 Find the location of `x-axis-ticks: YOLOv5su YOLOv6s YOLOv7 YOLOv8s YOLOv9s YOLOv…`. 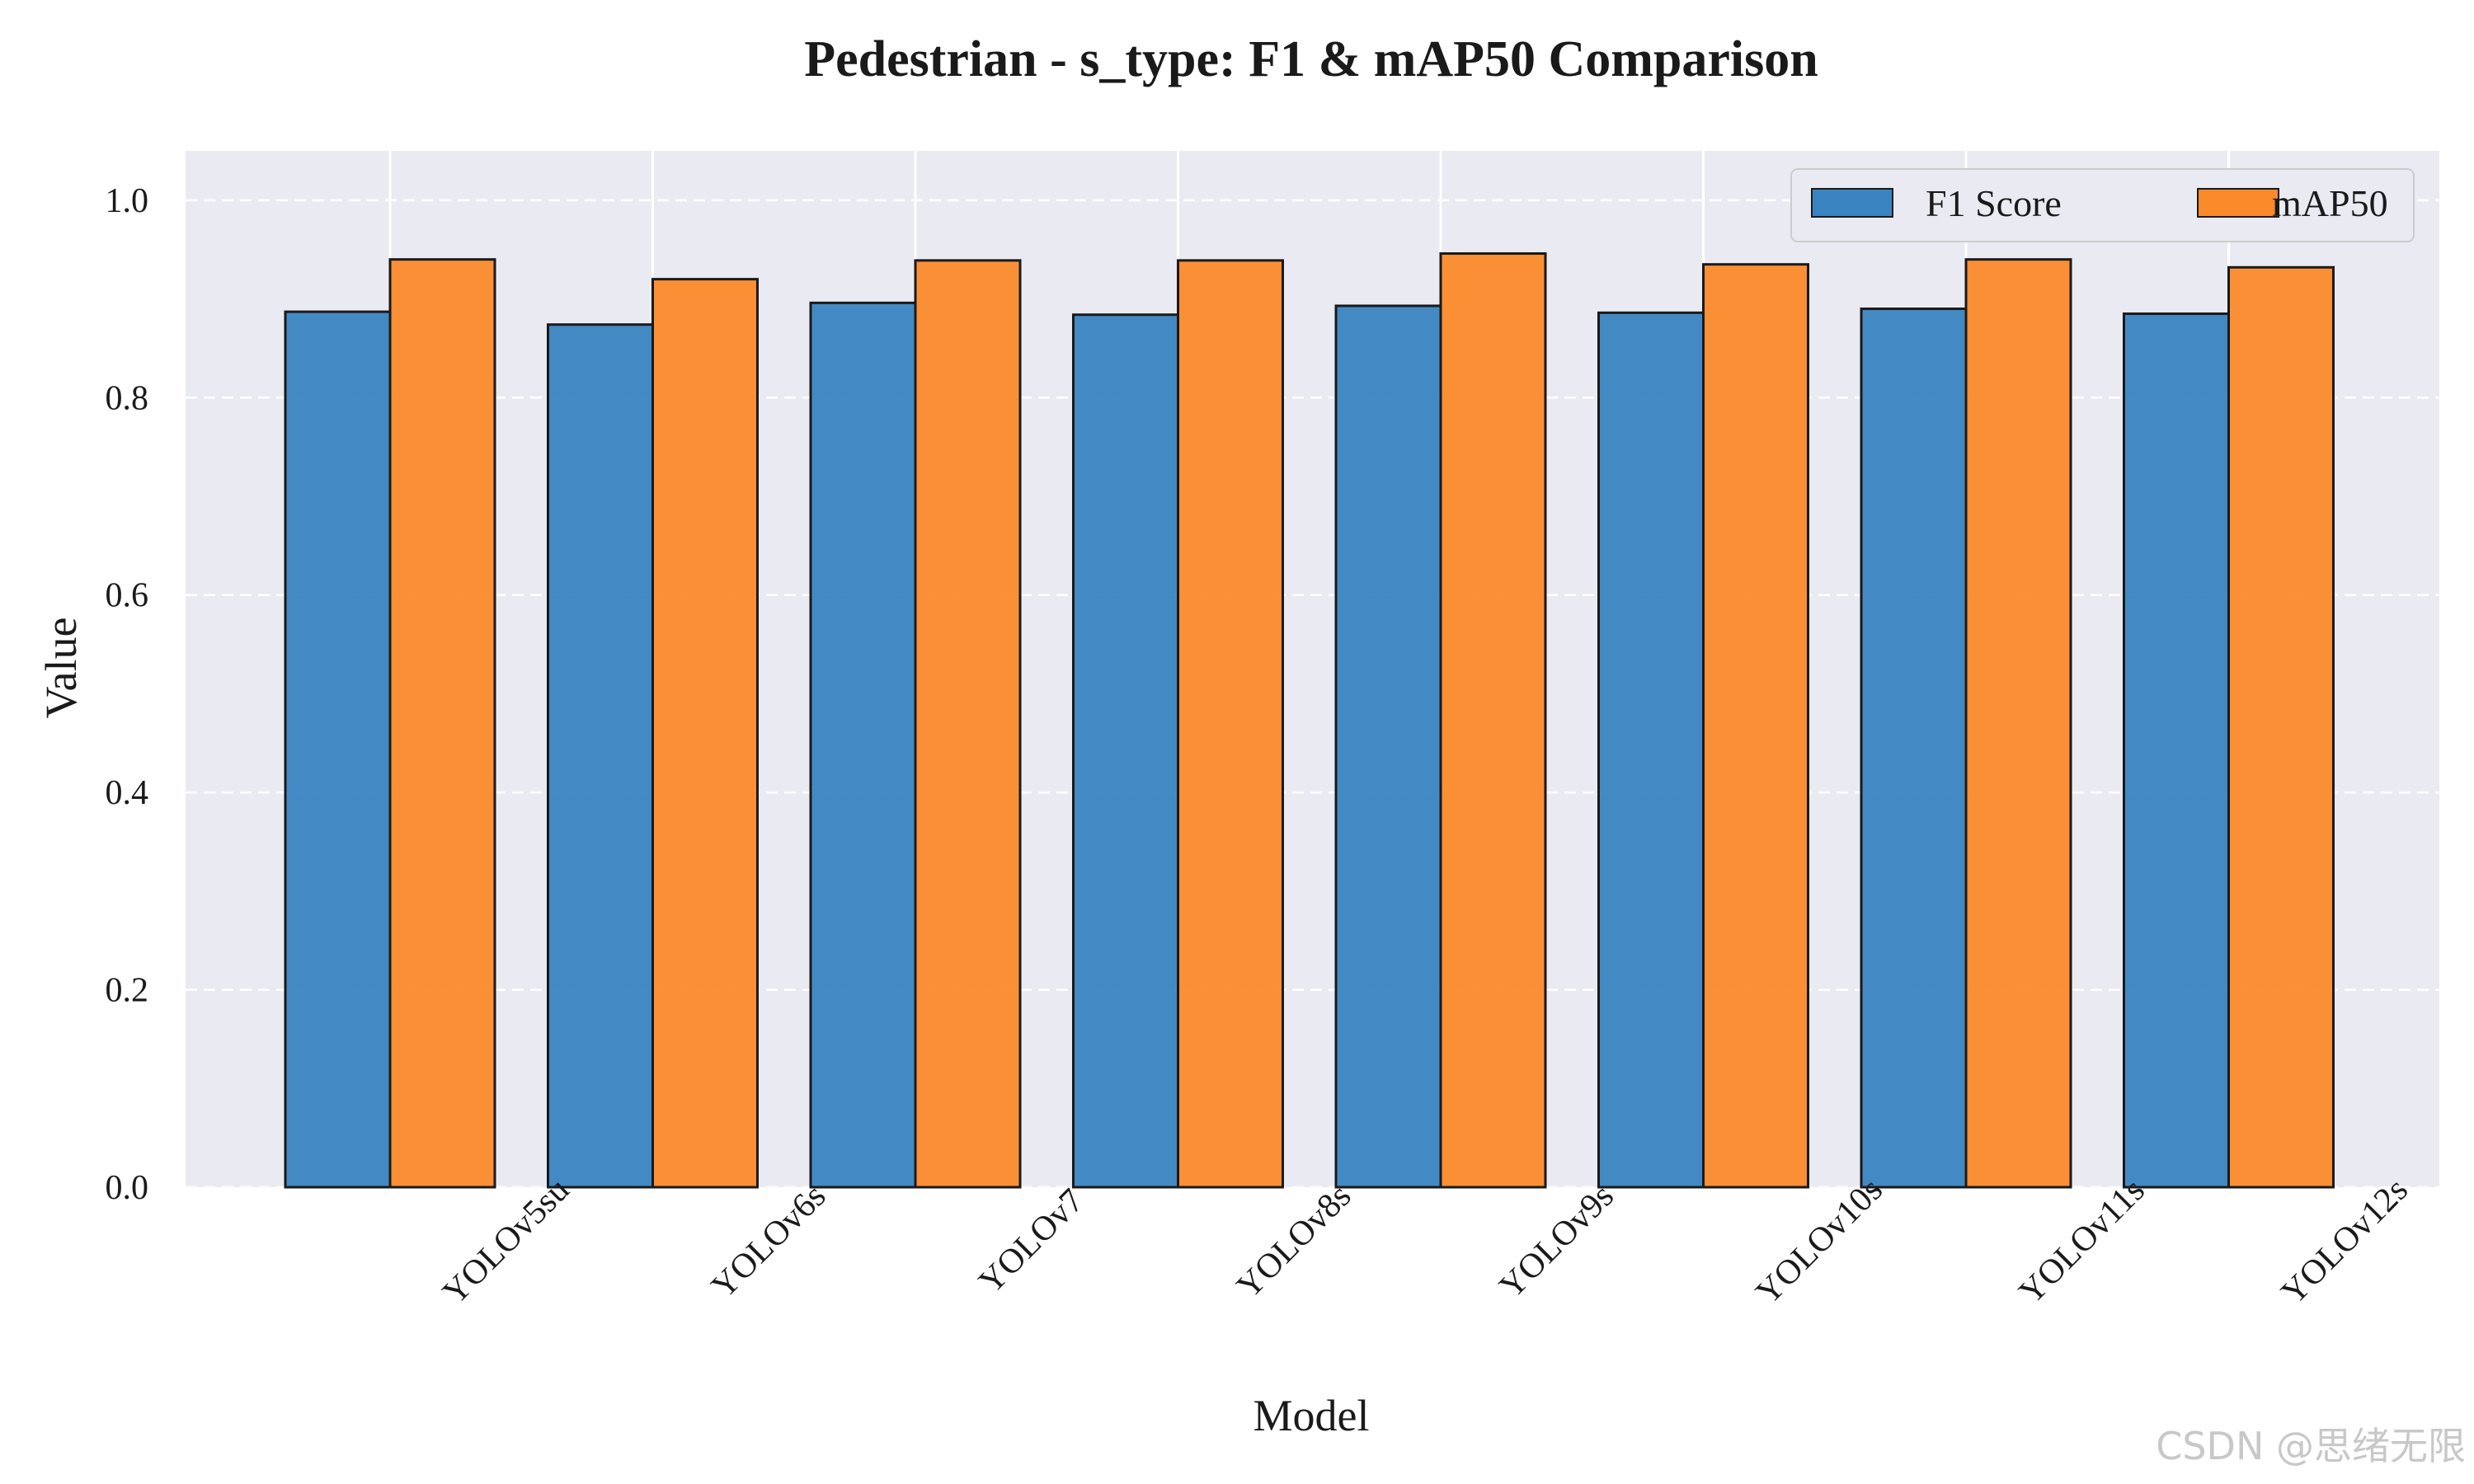

x-axis-ticks: YOLOv5su YOLOv6s YOLOv7 YOLOv8s YOLOv9s YOLOv… is located at coordinates (1425, 1241).